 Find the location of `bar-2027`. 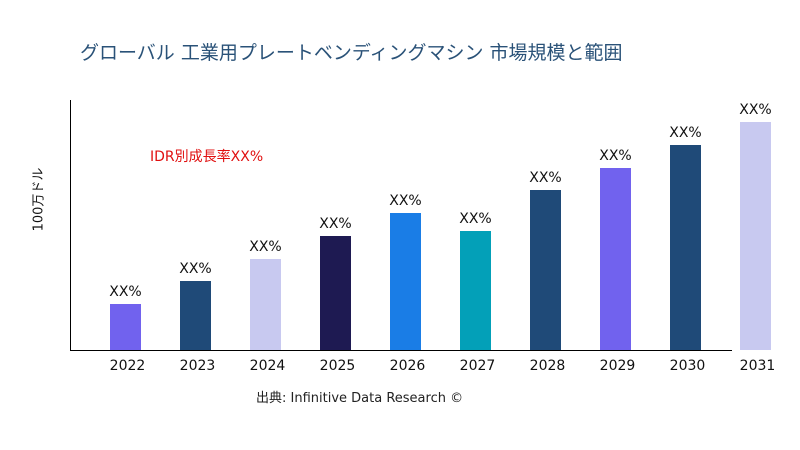

bar-2027 is located at coordinates (475, 290).